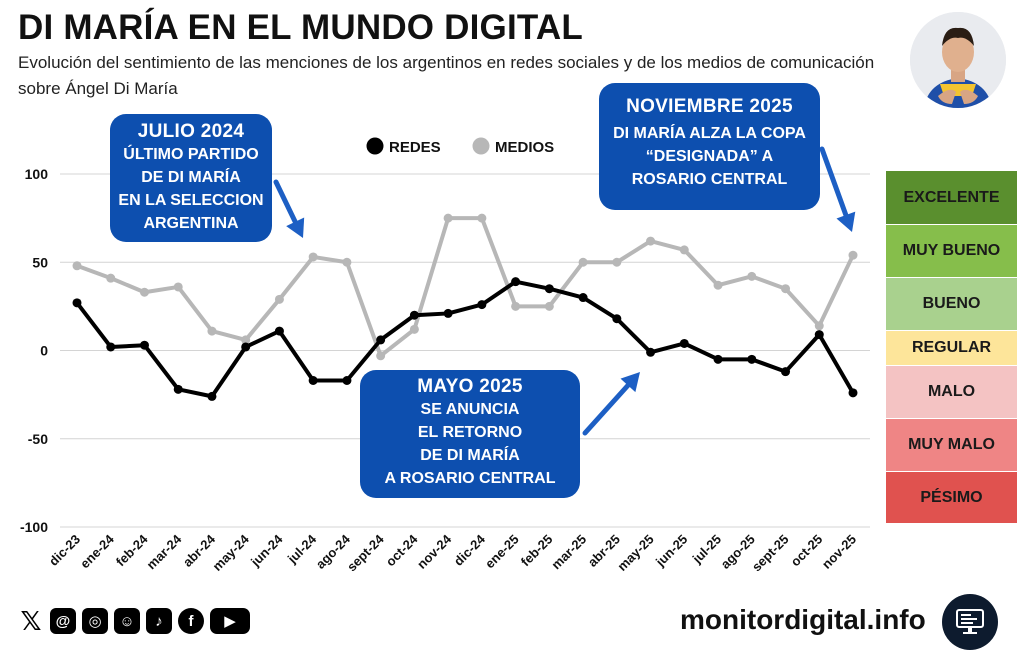  I want to click on kick-icon: ☺, so click(127, 621).